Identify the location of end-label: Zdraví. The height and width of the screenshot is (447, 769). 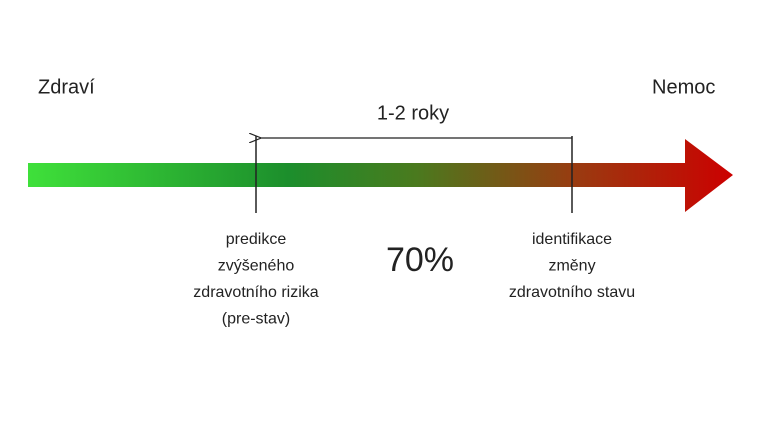
(66, 87).